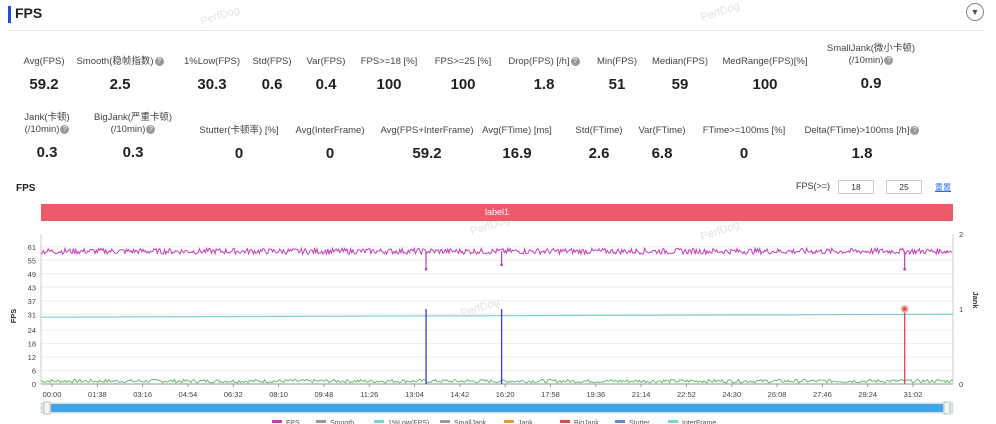  Describe the element at coordinates (32, 247) in the screenshot. I see `y-tick-label: 61` at that location.